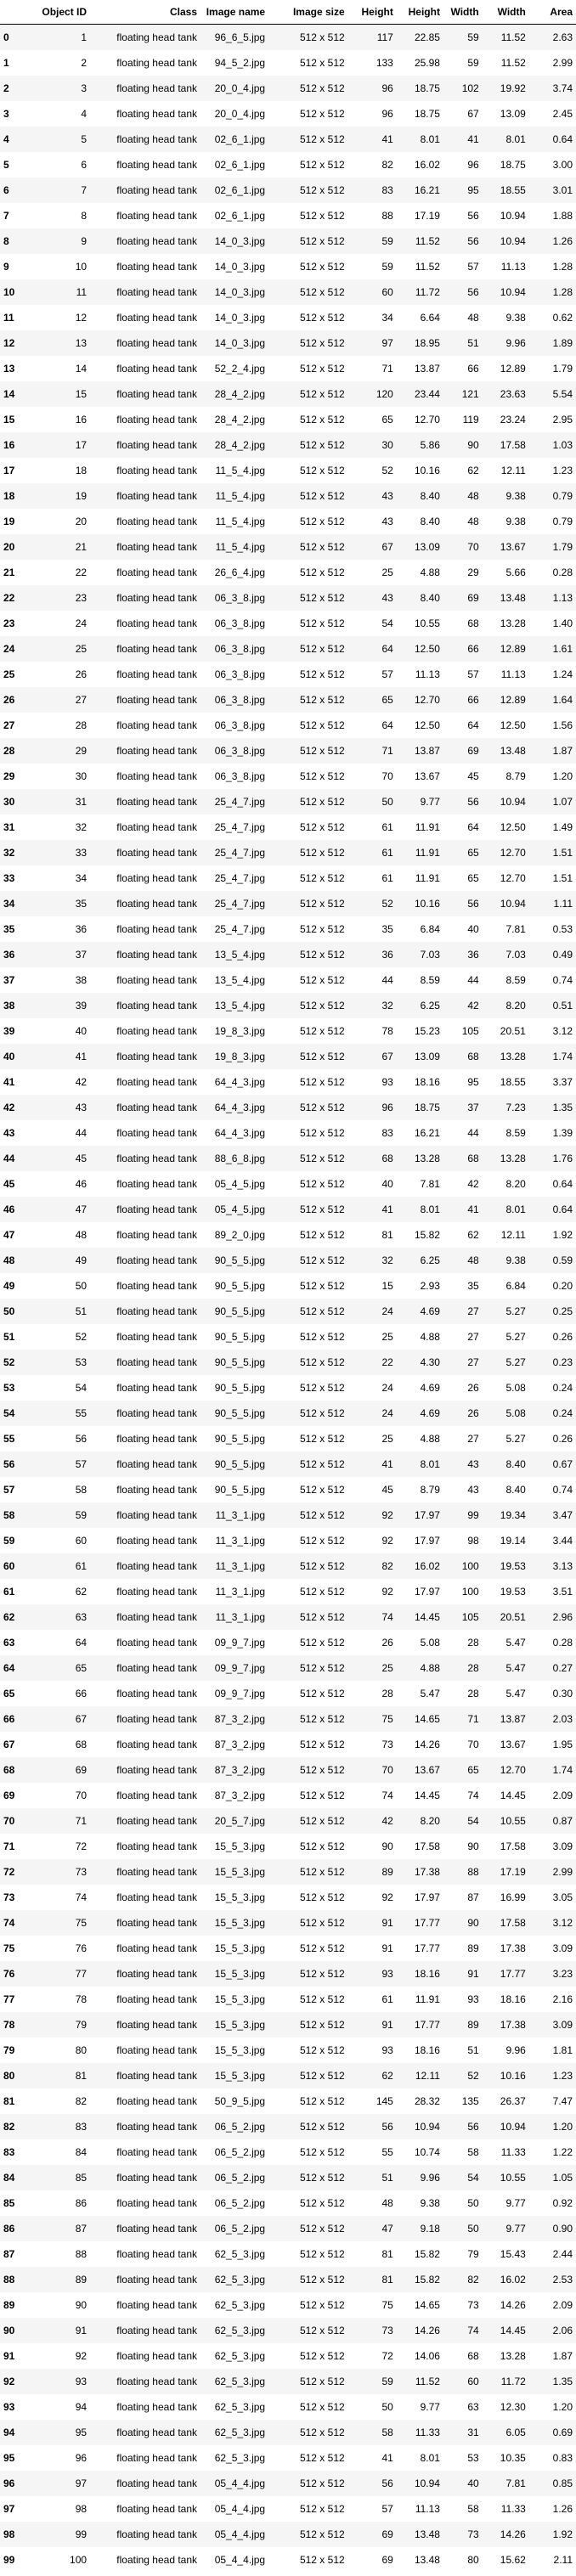 The image size is (576, 2576). Describe the element at coordinates (562, 393) in the screenshot. I see `area-cell: 5.54` at that location.